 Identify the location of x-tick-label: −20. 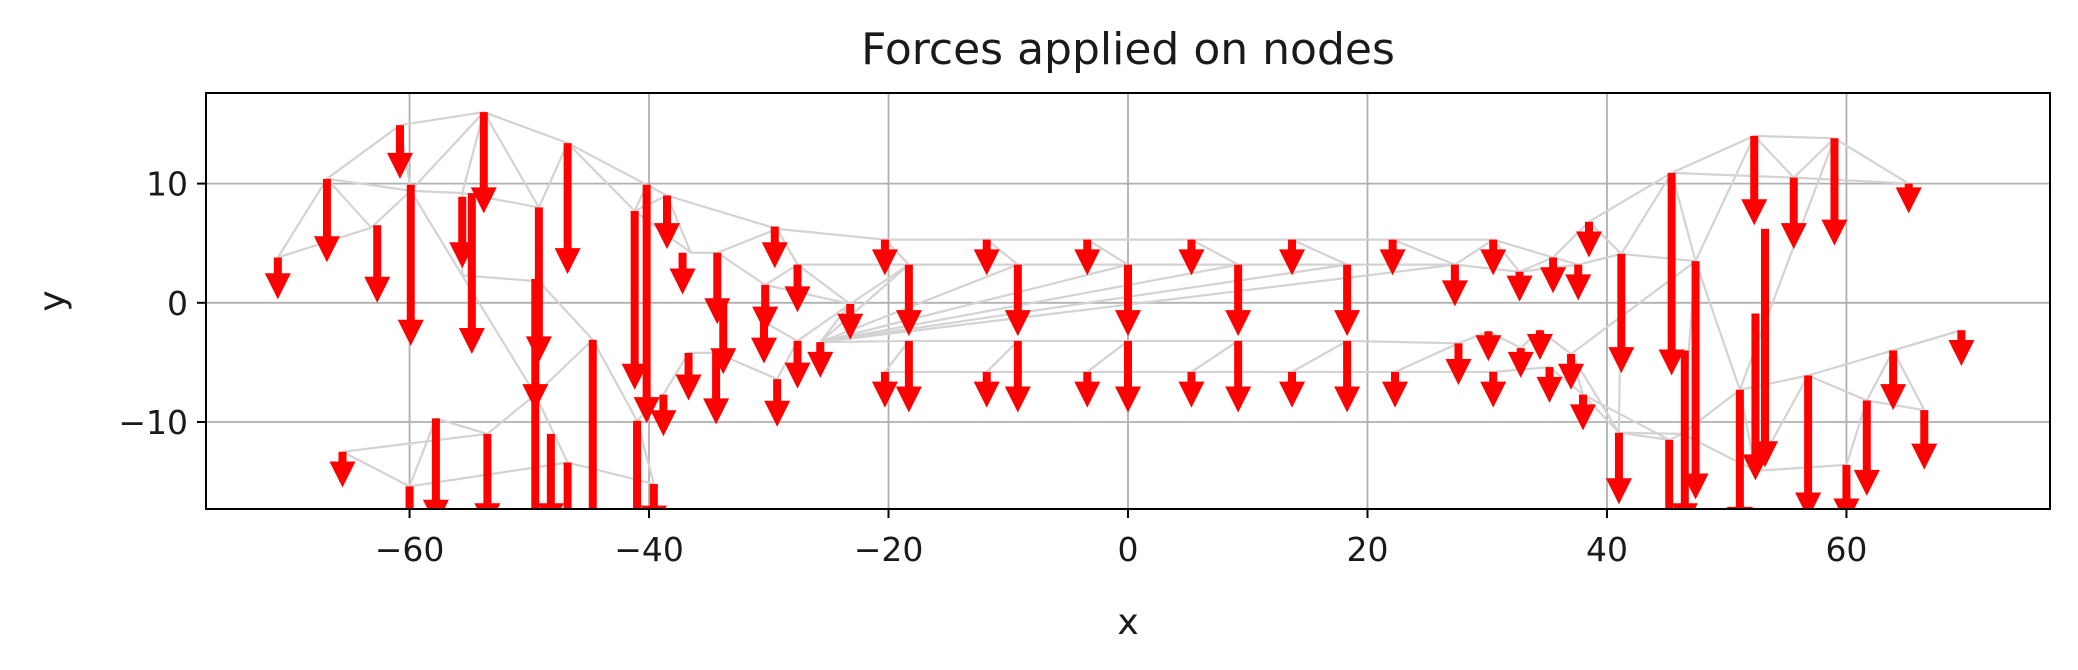
(889, 549).